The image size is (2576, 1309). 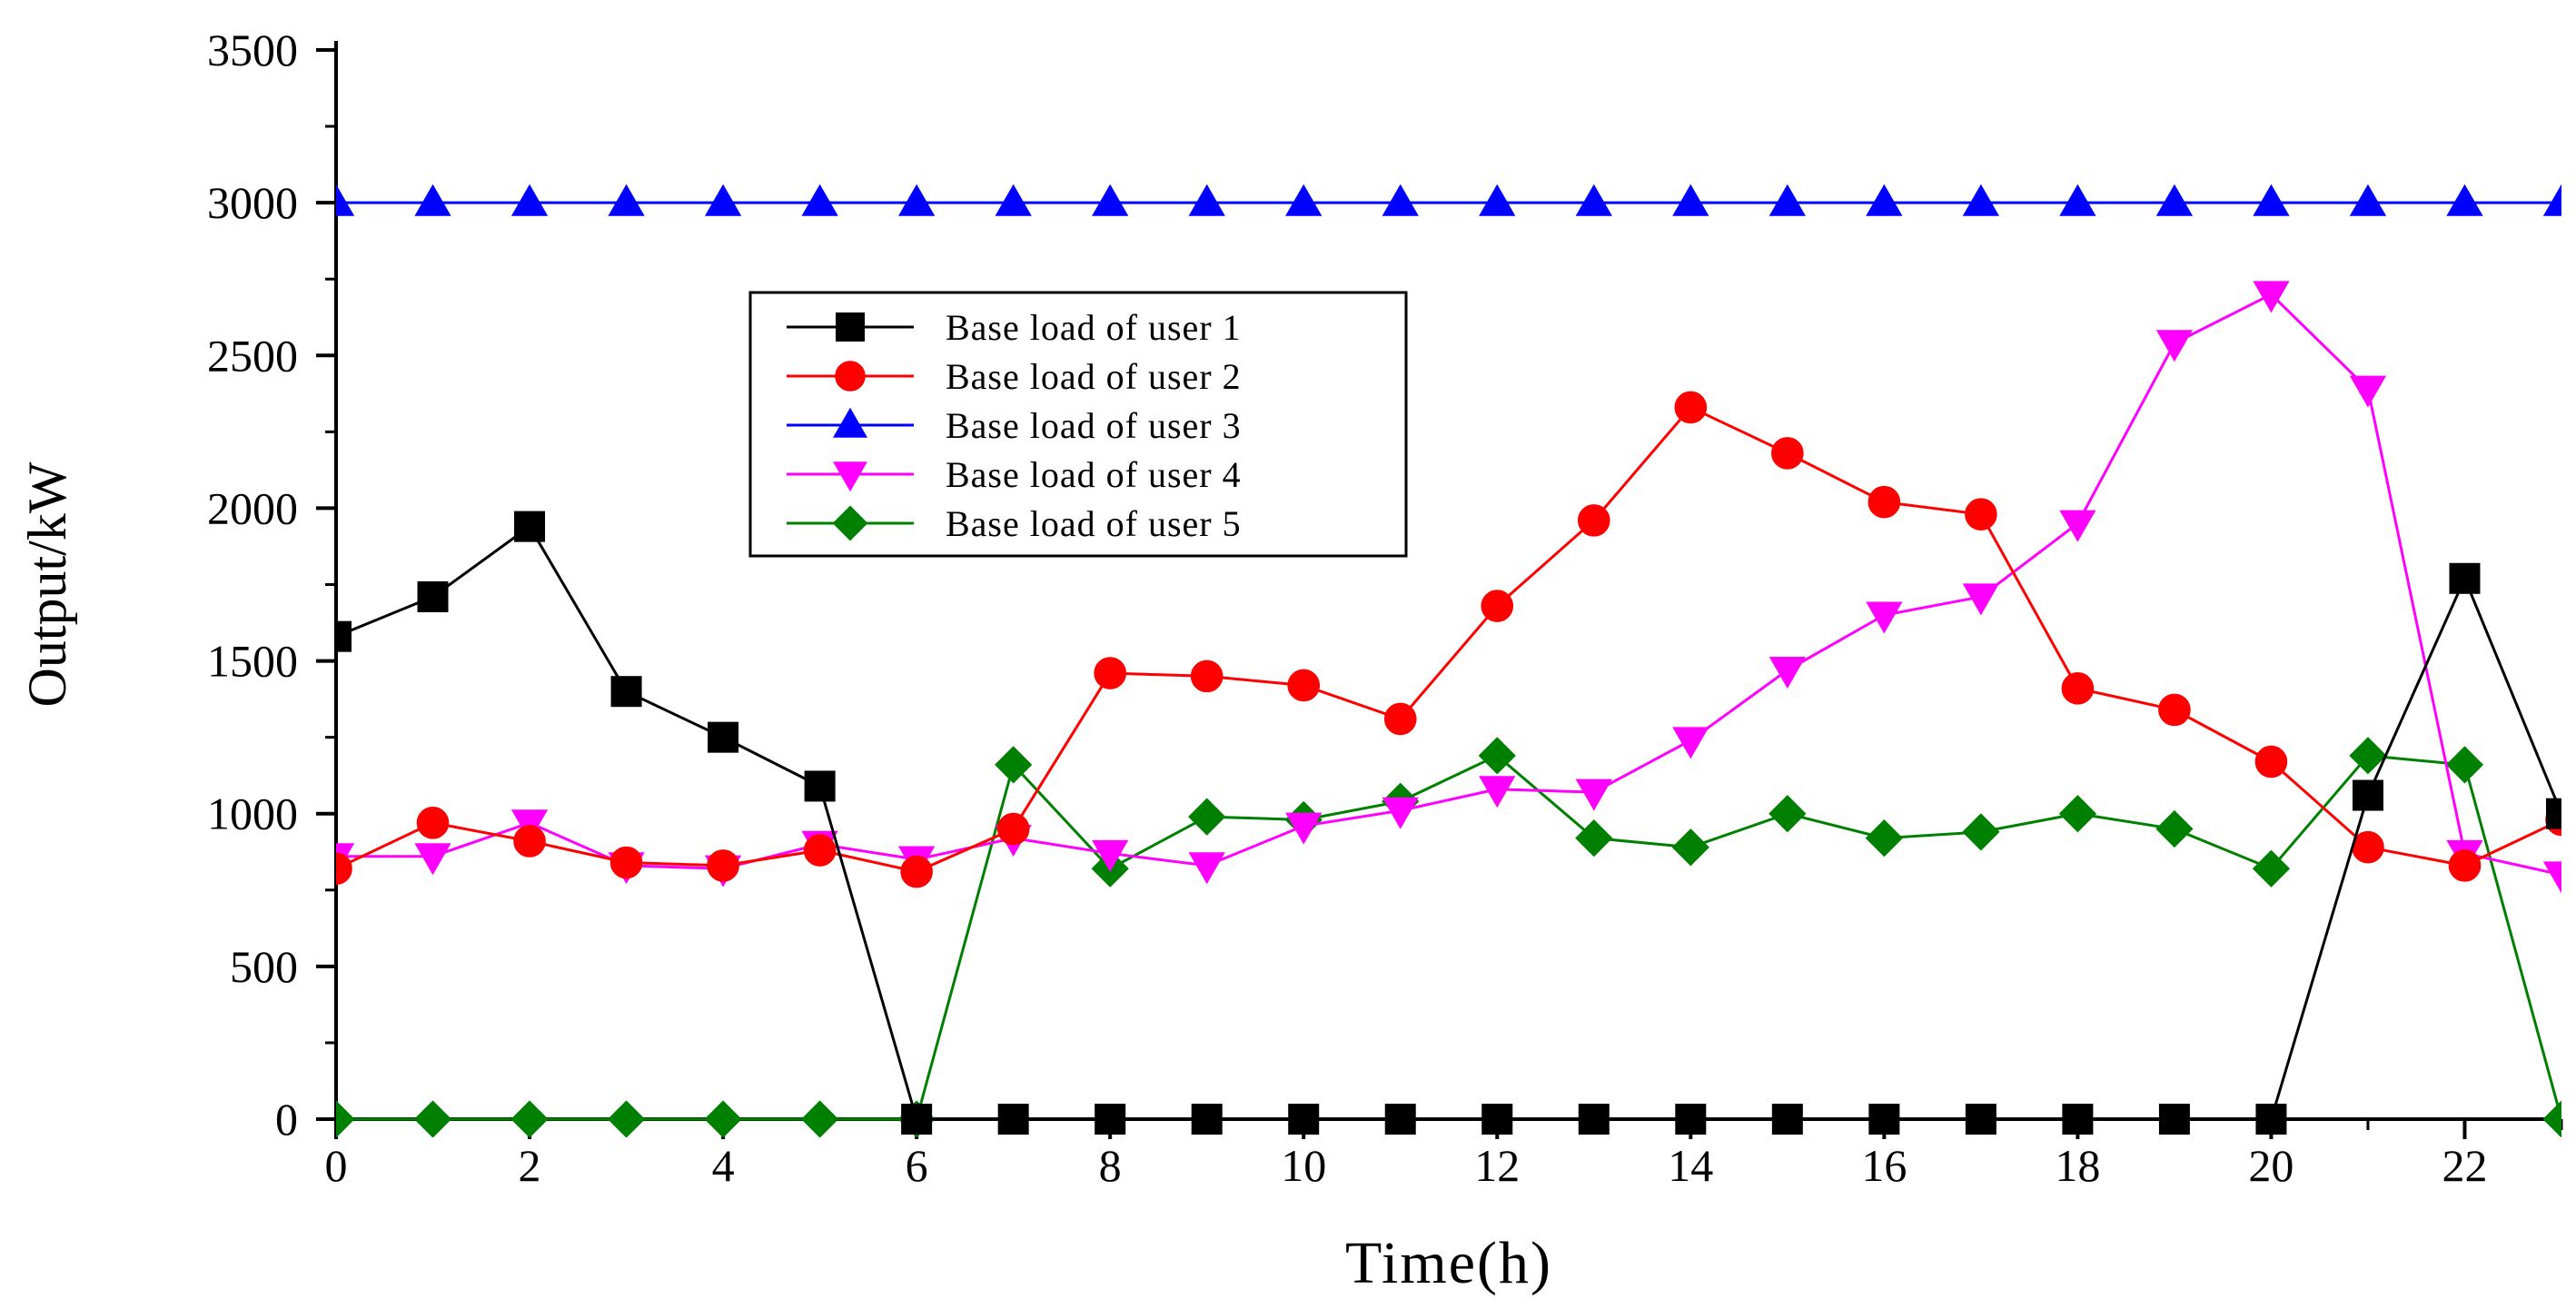 What do you see at coordinates (723, 1166) in the screenshot?
I see `x-tick-label: 4` at bounding box center [723, 1166].